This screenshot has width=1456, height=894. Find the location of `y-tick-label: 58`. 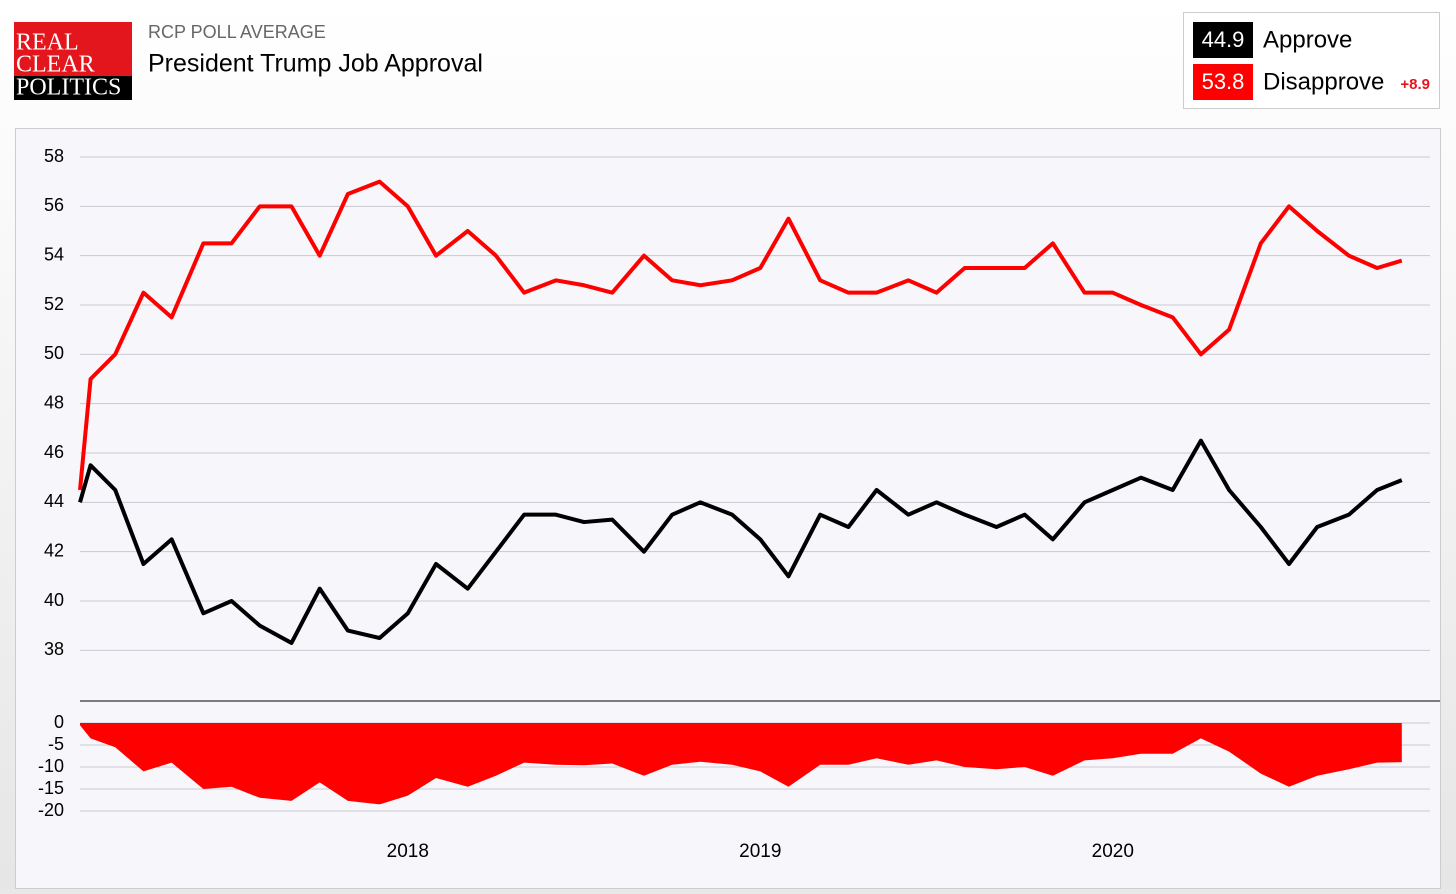

y-tick-label: 58 is located at coordinates (54, 156).